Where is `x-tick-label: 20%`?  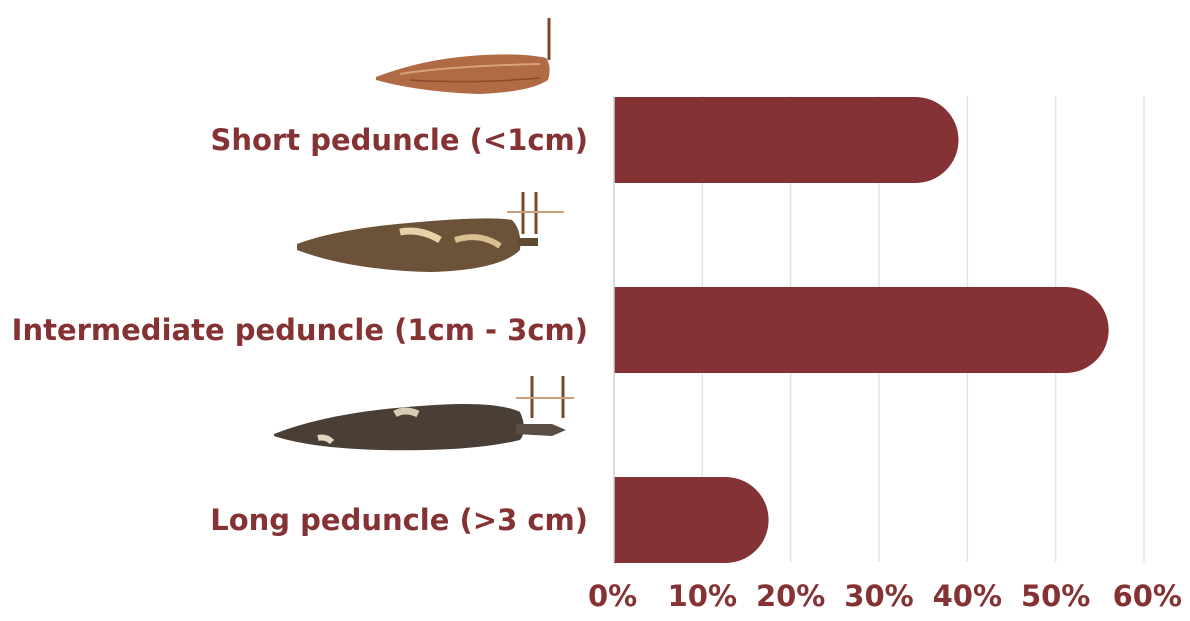
x-tick-label: 20% is located at coordinates (790, 596).